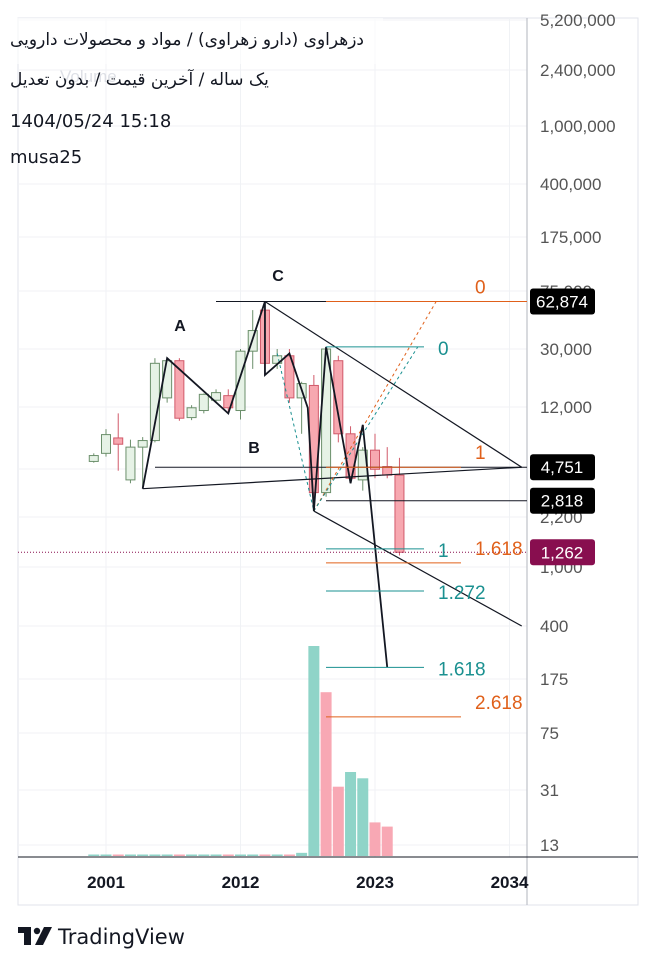 This screenshot has height=967, width=657. Describe the element at coordinates (554, 626) in the screenshot. I see `price-tick-label: 400` at that location.